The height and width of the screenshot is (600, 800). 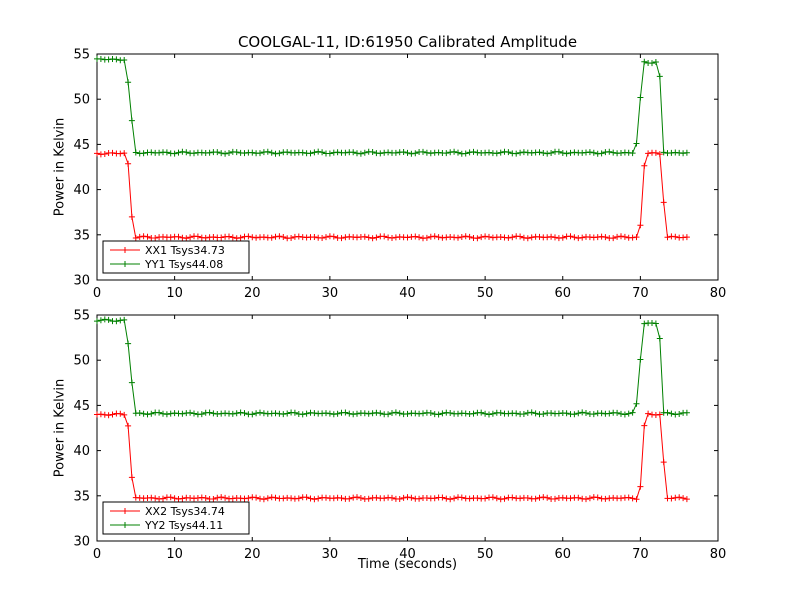 I want to click on series-XX1-markers, so click(x=392, y=195).